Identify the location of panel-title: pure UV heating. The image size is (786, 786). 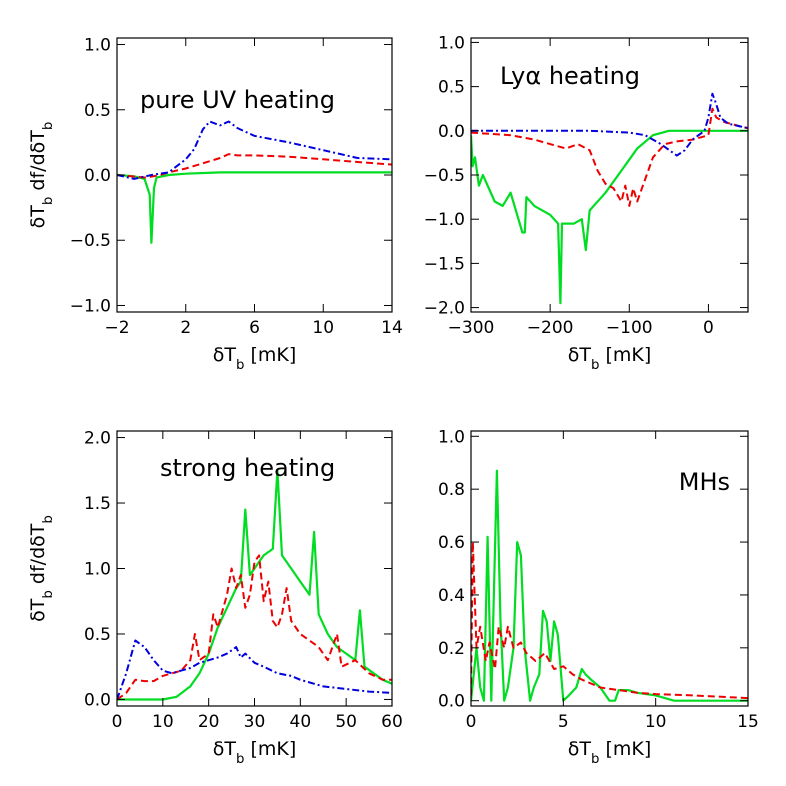
(237, 100).